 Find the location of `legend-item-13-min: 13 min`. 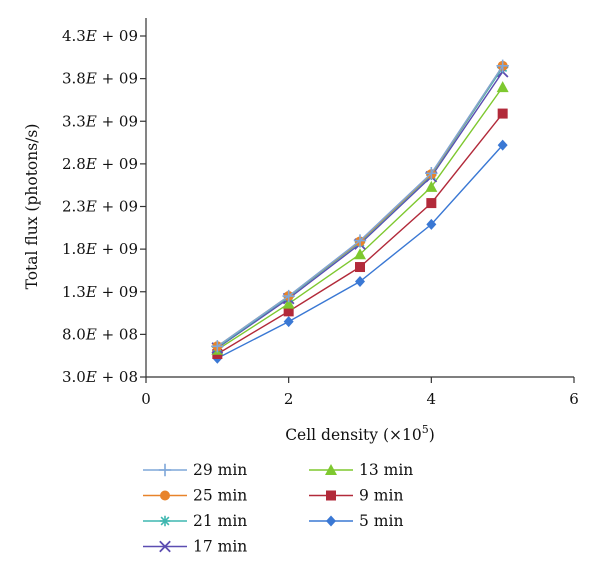

legend-item-13-min: 13 min is located at coordinates (361, 470).